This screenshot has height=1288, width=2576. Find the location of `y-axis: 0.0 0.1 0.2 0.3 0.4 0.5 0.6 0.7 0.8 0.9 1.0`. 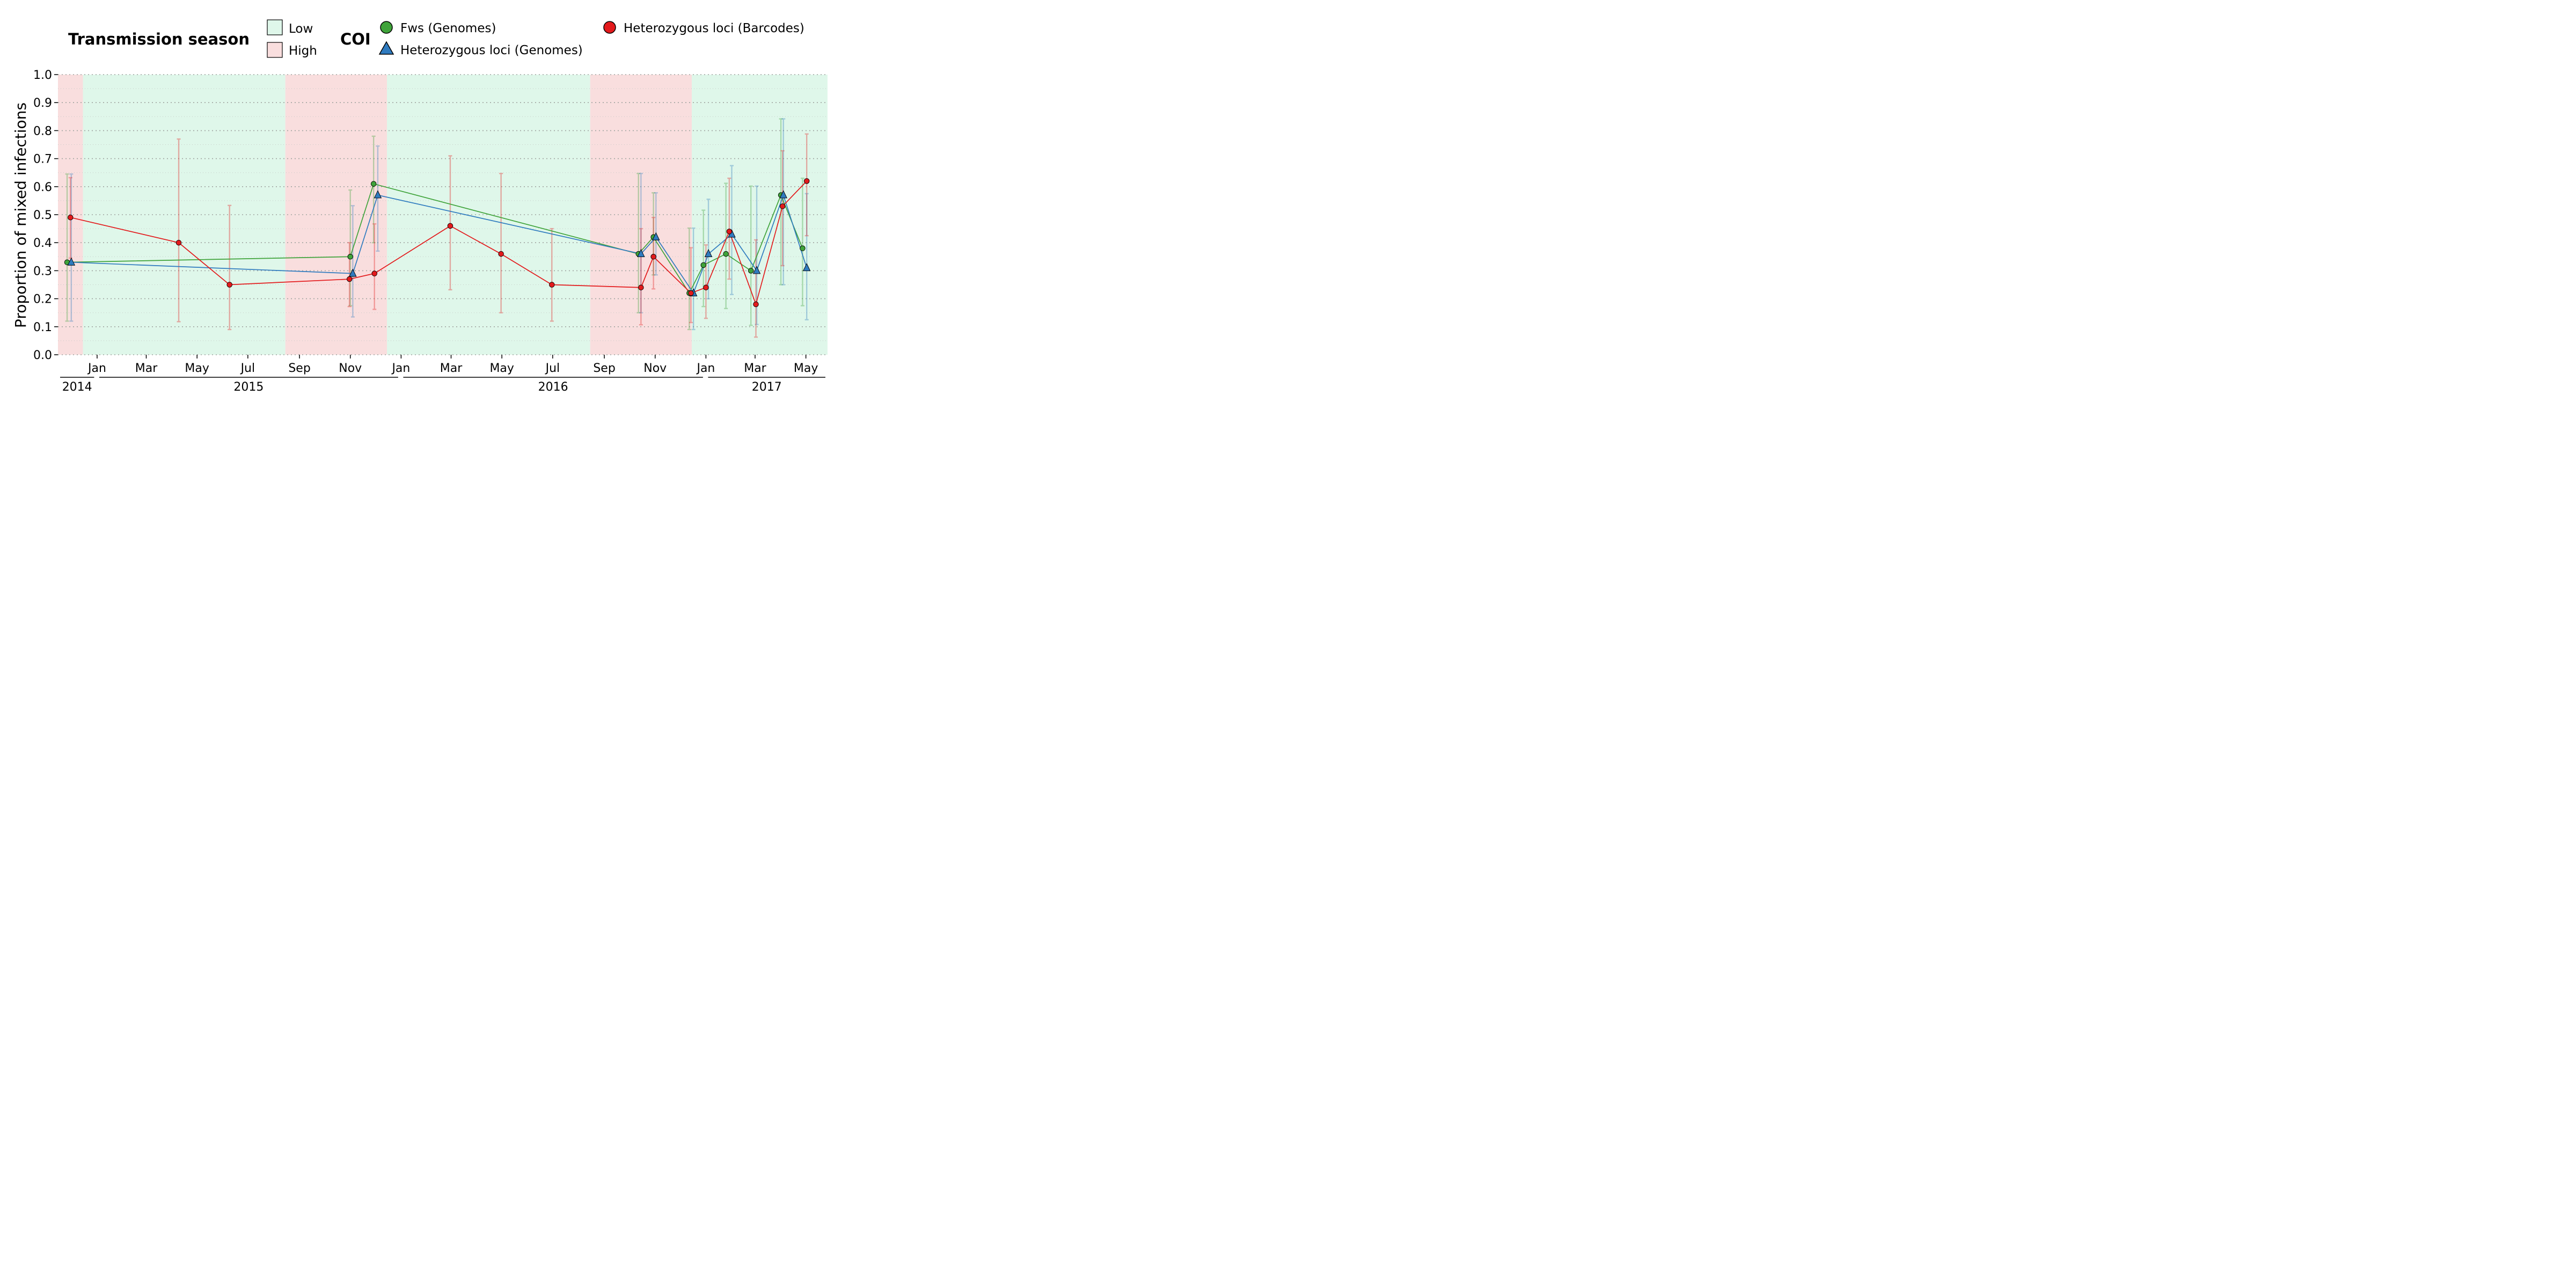

y-axis: 0.0 0.1 0.2 0.3 0.4 0.5 0.6 0.7 0.8 0.9 1.0 is located at coordinates (45, 215).